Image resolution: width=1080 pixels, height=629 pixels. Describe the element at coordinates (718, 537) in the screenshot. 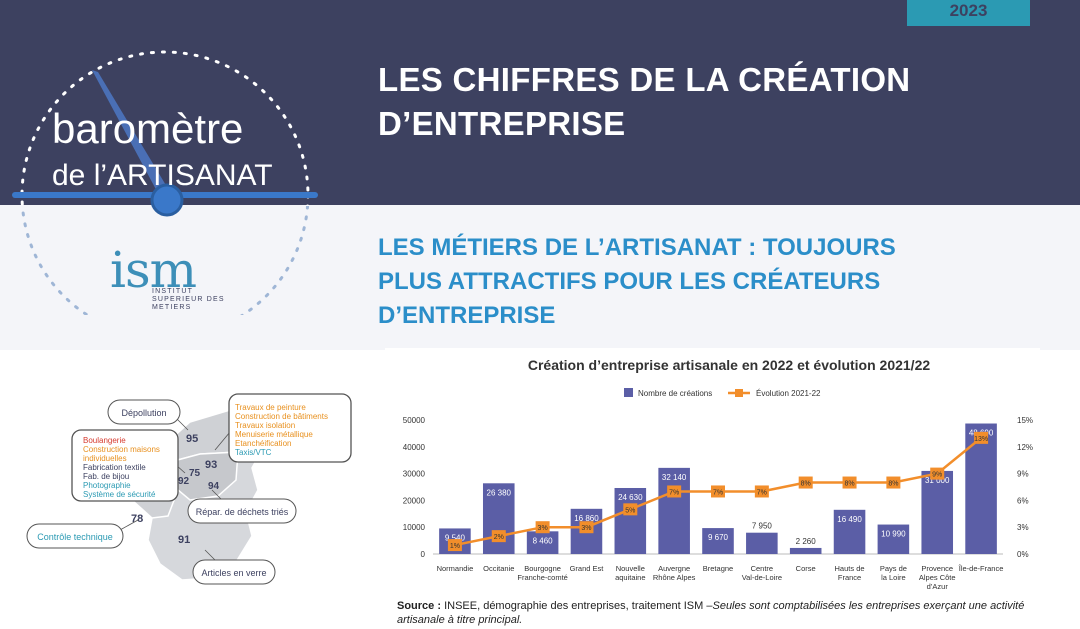

I see `bar-data-label: 9 670` at that location.